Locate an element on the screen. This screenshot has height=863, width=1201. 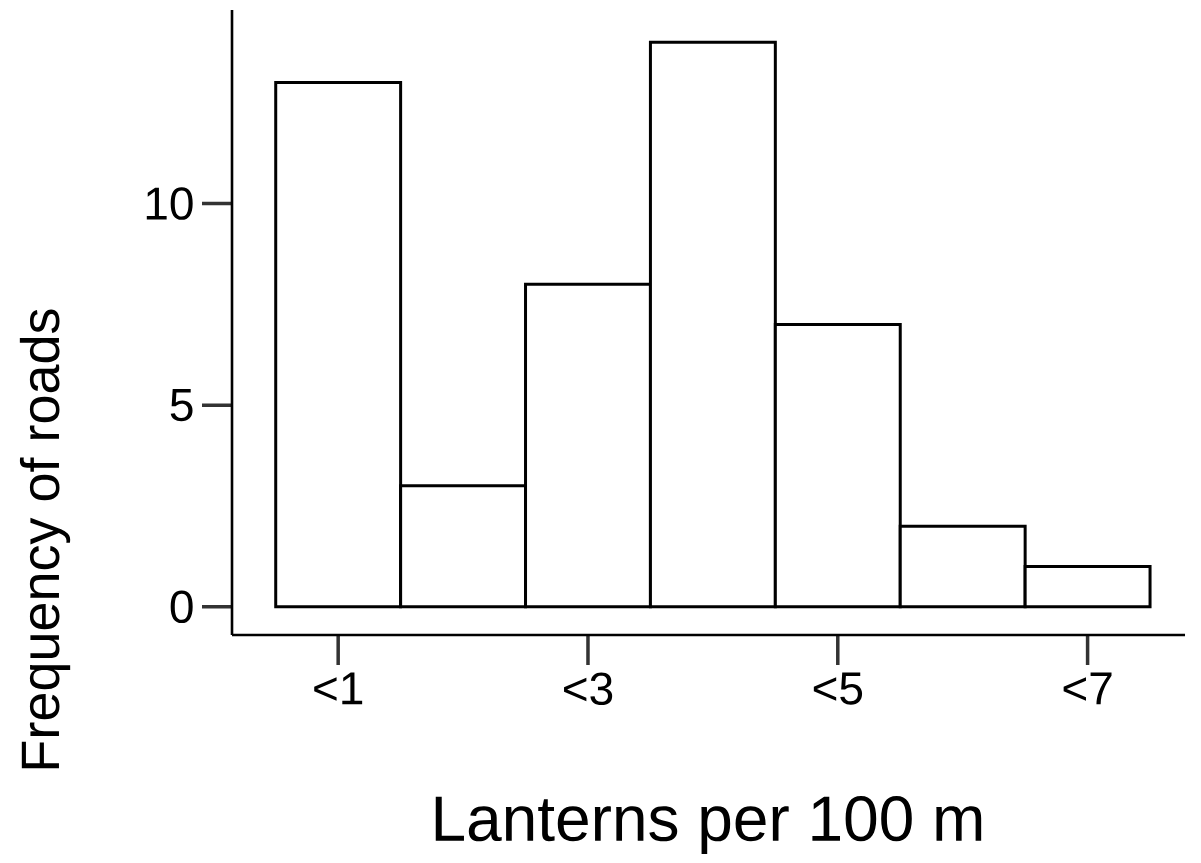
x-tick-label: <7 is located at coordinates (1087, 688).